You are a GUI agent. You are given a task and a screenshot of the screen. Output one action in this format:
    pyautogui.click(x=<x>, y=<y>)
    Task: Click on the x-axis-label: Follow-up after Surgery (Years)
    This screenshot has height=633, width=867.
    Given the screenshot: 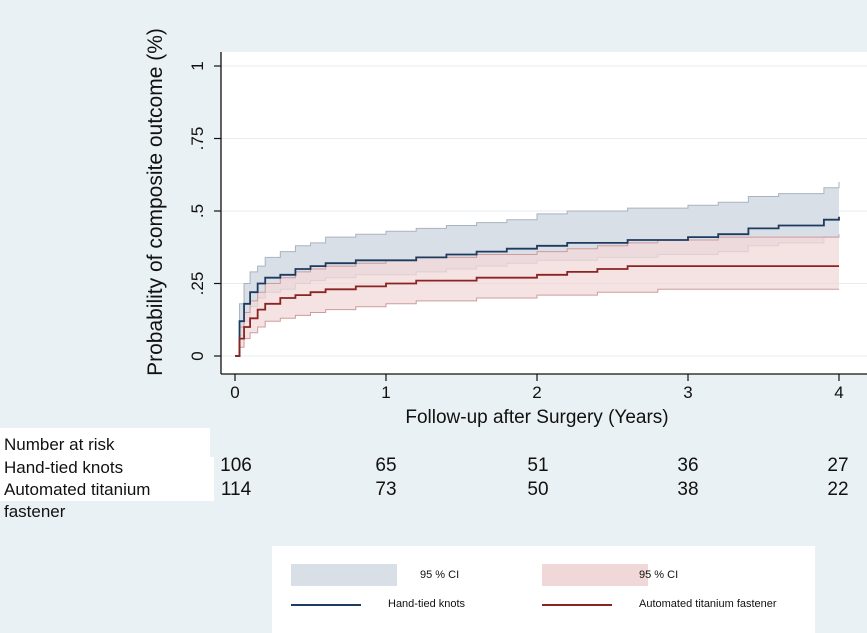 What is the action you would take?
    pyautogui.click(x=536, y=417)
    